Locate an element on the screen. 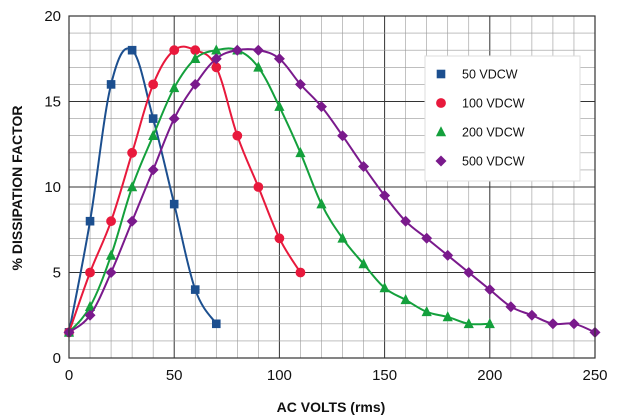 This screenshot has width=623, height=420. legend-label: 100 VDCW is located at coordinates (493, 104).